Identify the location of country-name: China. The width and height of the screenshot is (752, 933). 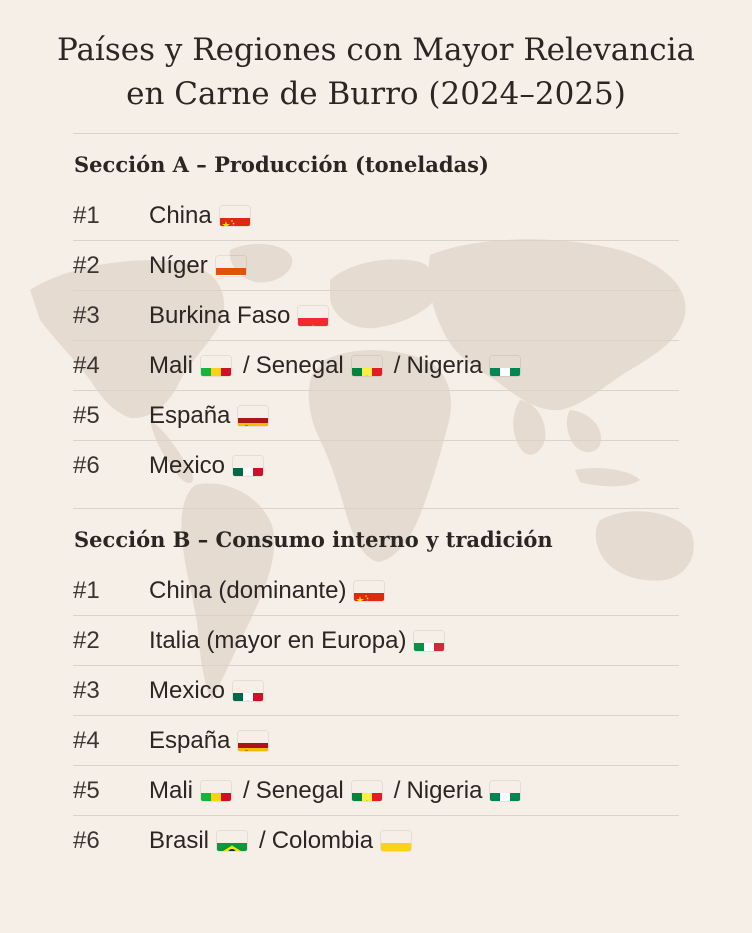
(180, 215).